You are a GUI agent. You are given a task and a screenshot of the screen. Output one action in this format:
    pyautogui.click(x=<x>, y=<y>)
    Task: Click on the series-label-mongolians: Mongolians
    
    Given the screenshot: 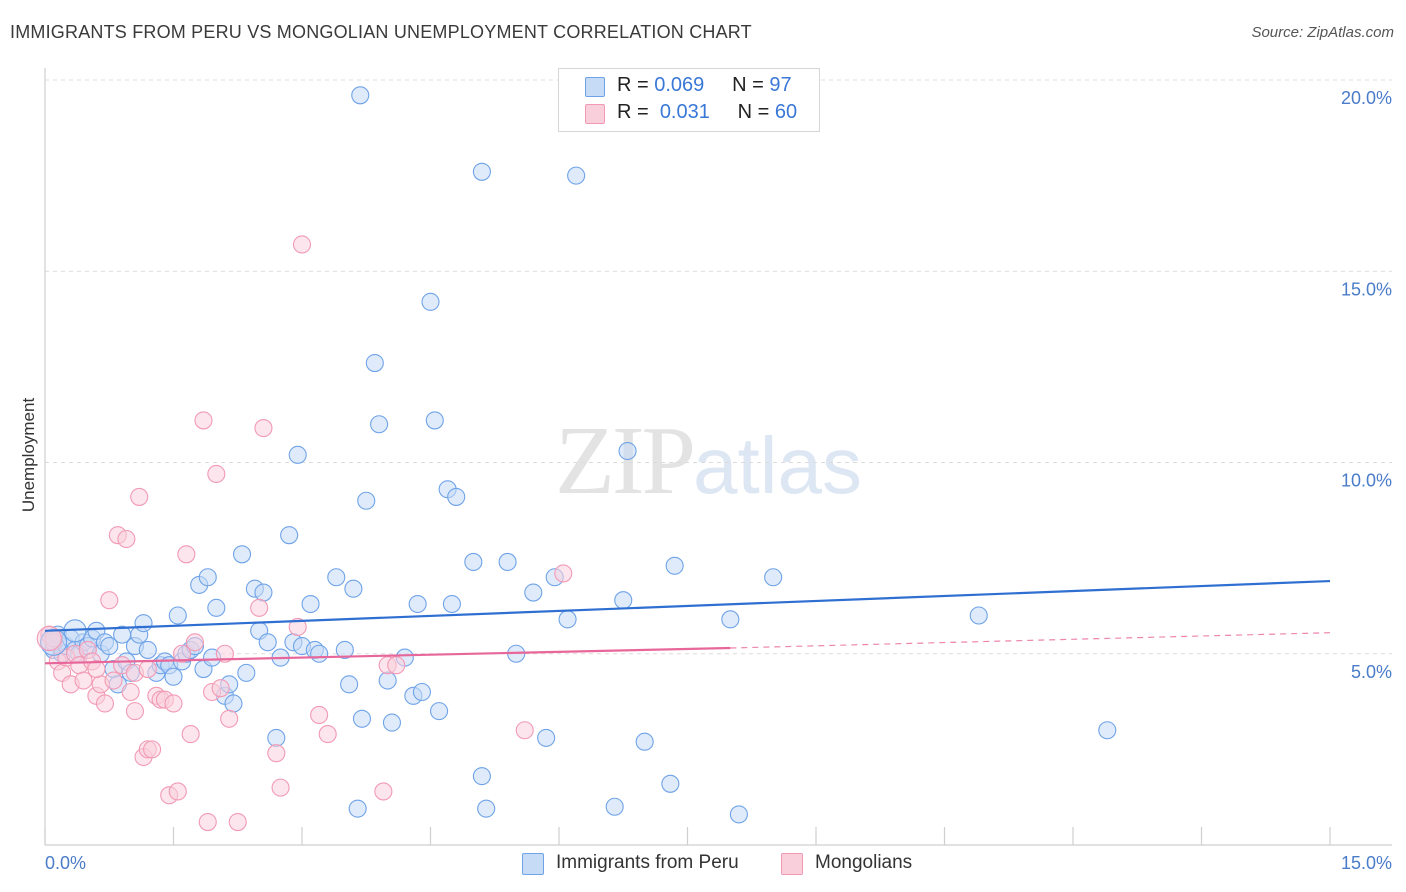 What is the action you would take?
    pyautogui.click(x=864, y=862)
    